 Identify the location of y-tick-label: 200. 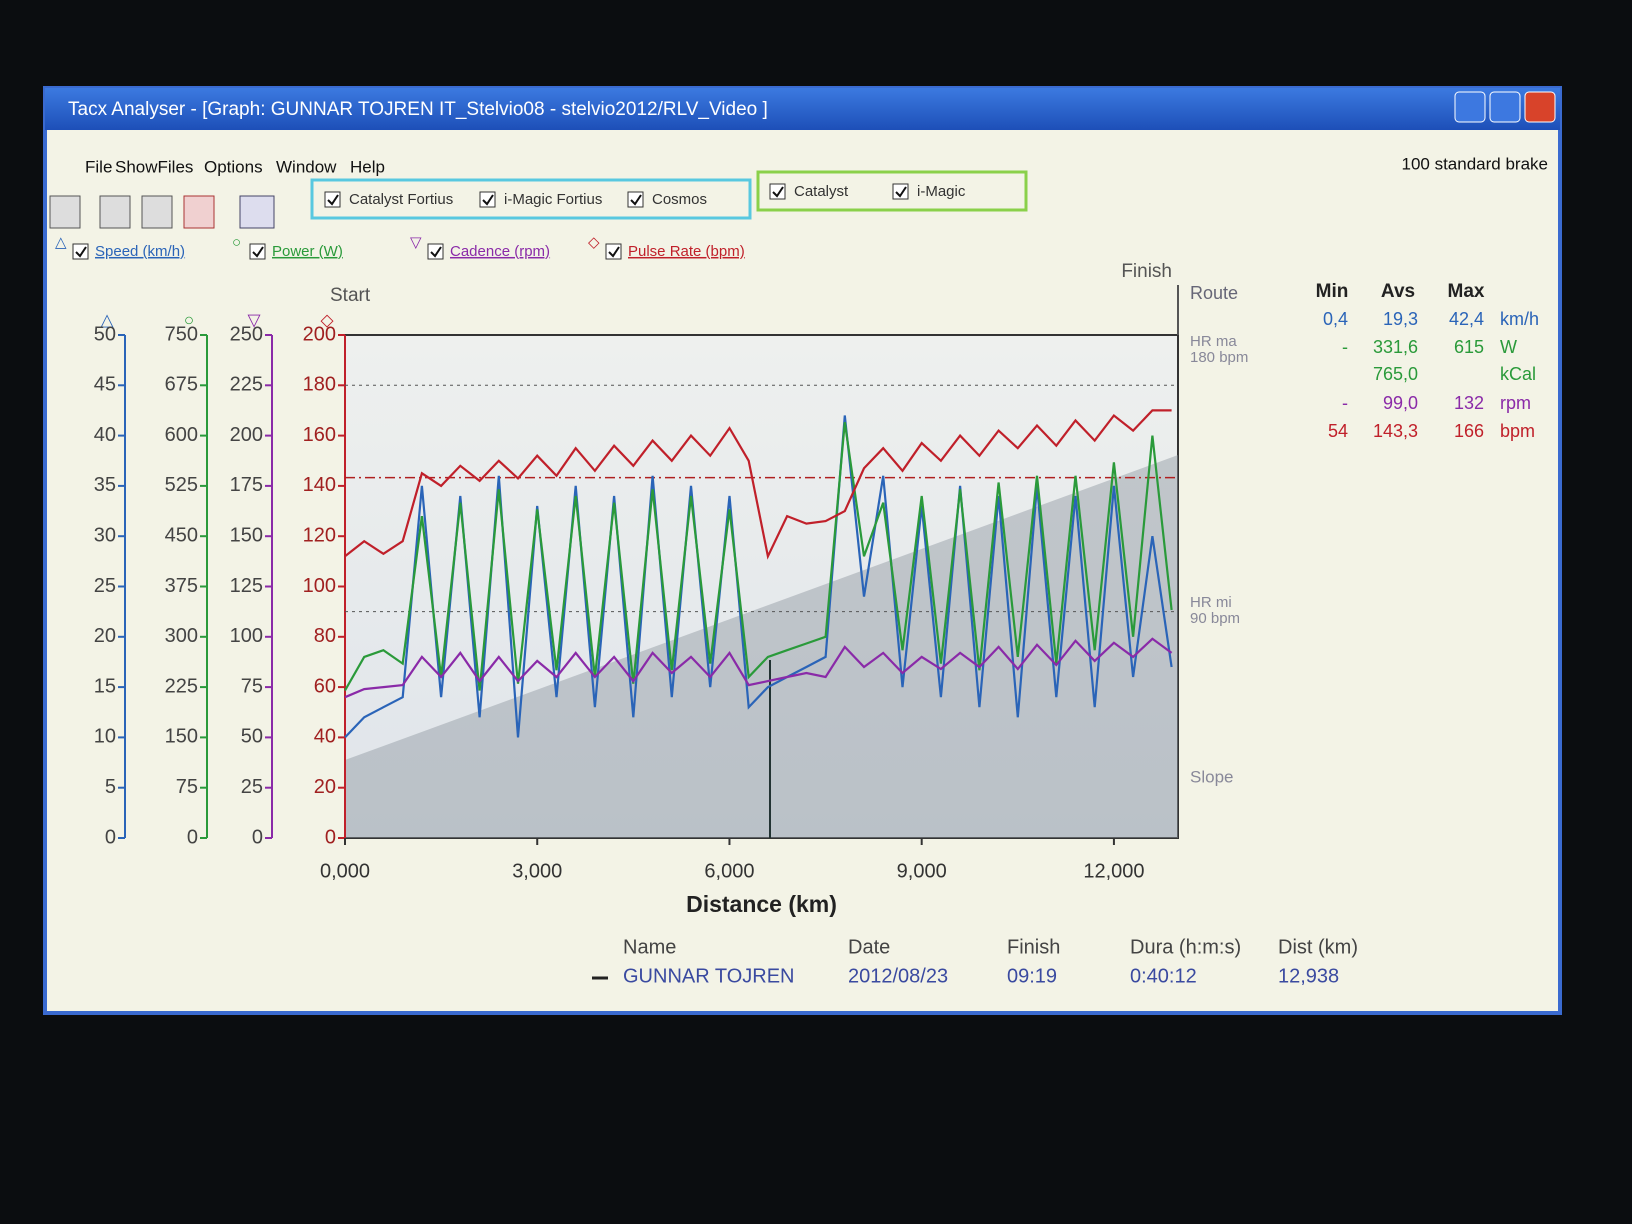
(246, 435).